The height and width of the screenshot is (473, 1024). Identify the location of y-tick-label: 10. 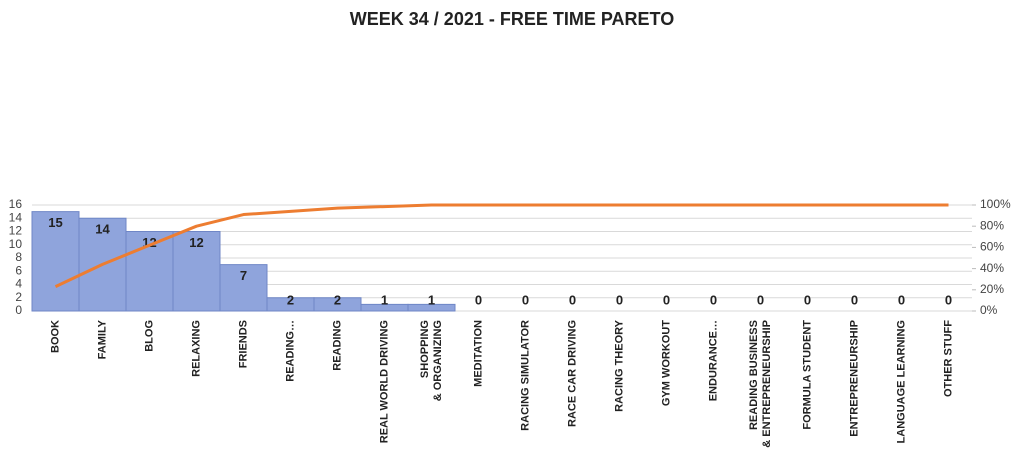
(16, 244).